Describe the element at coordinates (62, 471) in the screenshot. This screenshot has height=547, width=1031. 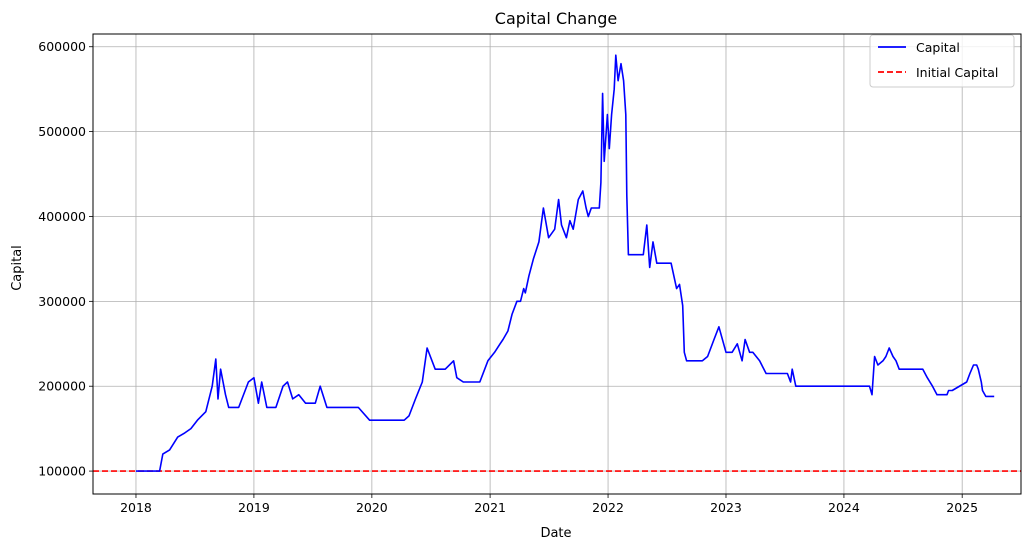
I see `y-tick-label: 100000` at that location.